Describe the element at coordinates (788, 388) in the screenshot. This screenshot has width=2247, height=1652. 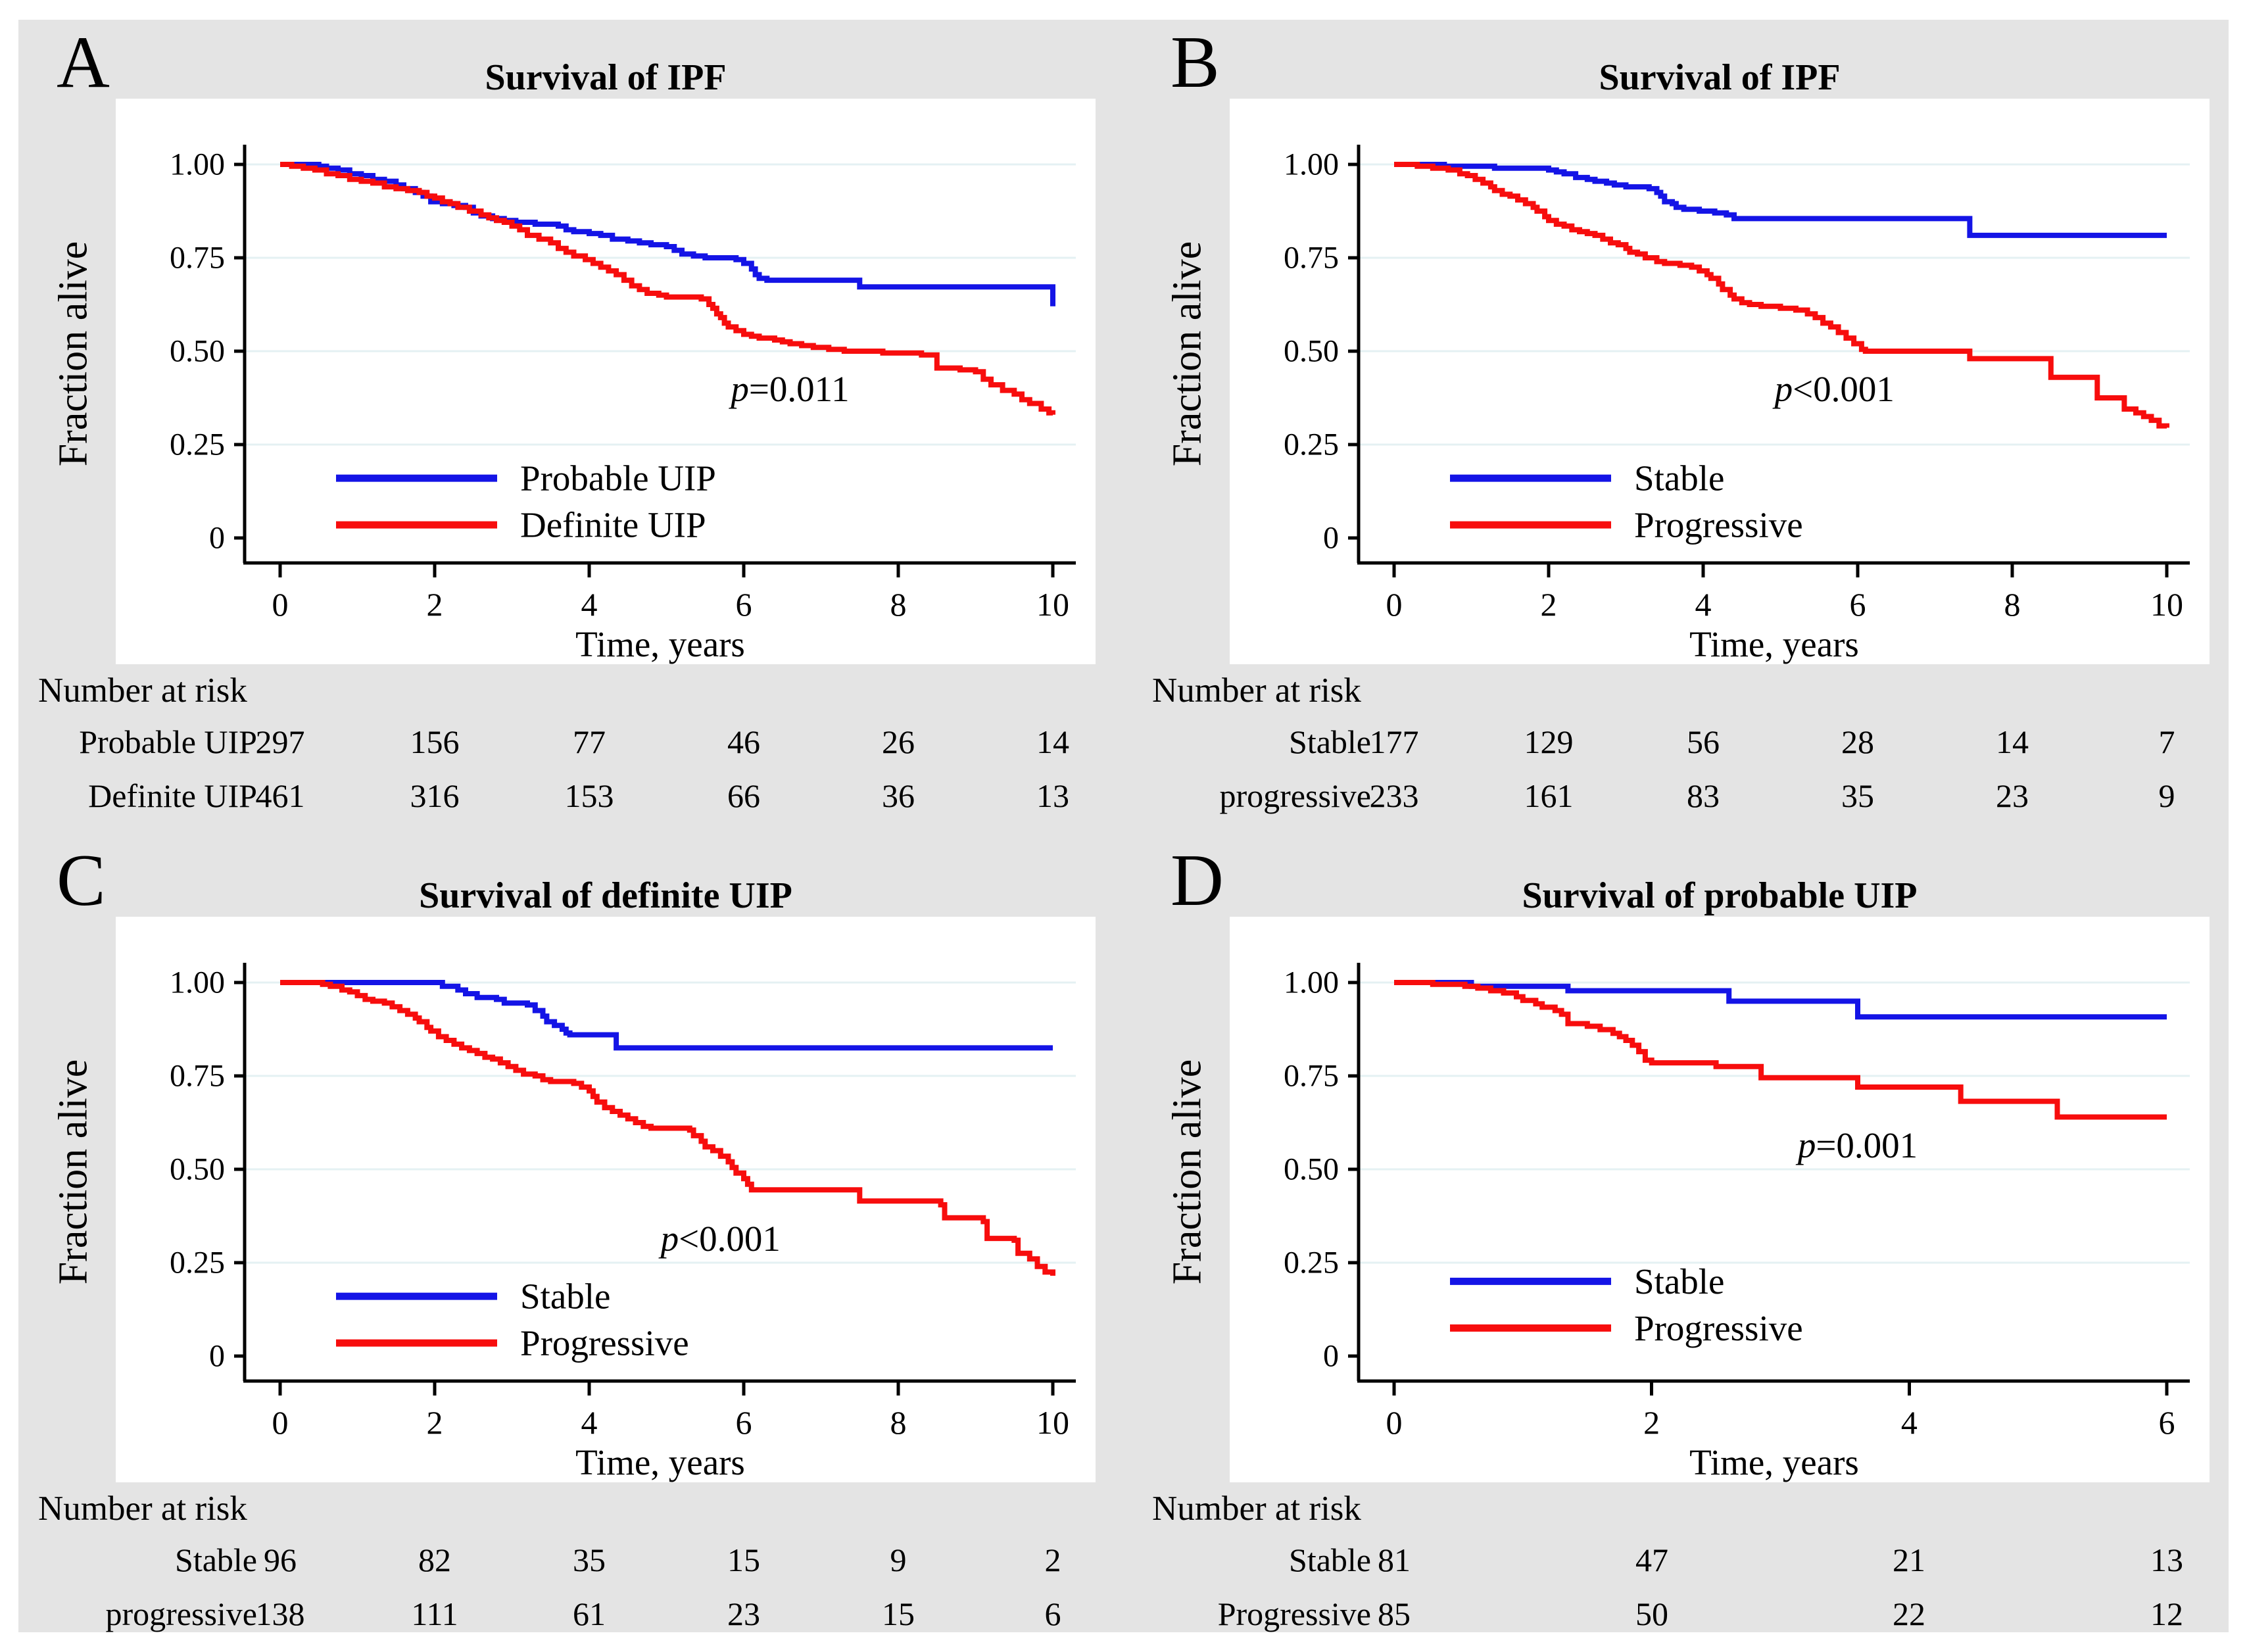
I see `p-value: p=0.011` at that location.